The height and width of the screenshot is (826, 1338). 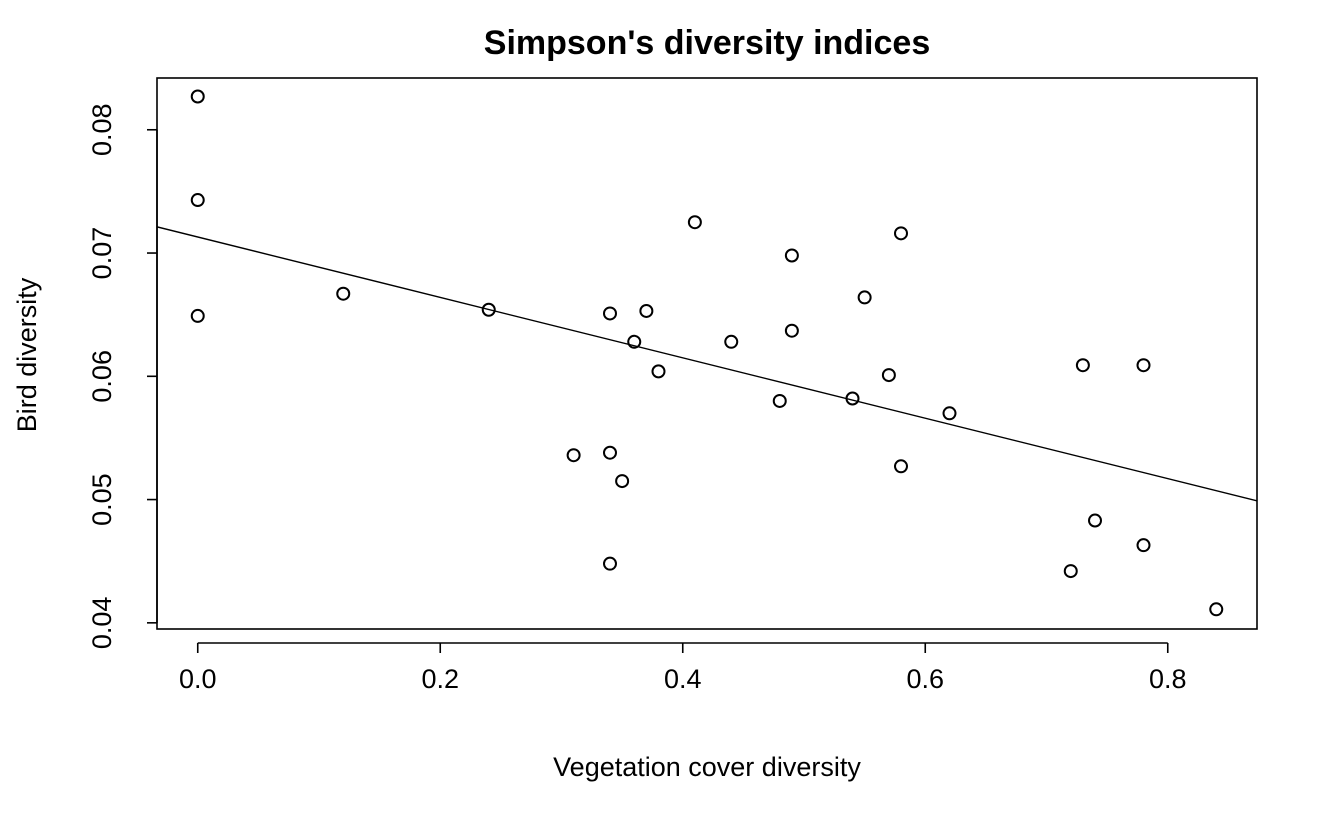 I want to click on y-axis-label: Bird diversity, so click(x=27, y=354).